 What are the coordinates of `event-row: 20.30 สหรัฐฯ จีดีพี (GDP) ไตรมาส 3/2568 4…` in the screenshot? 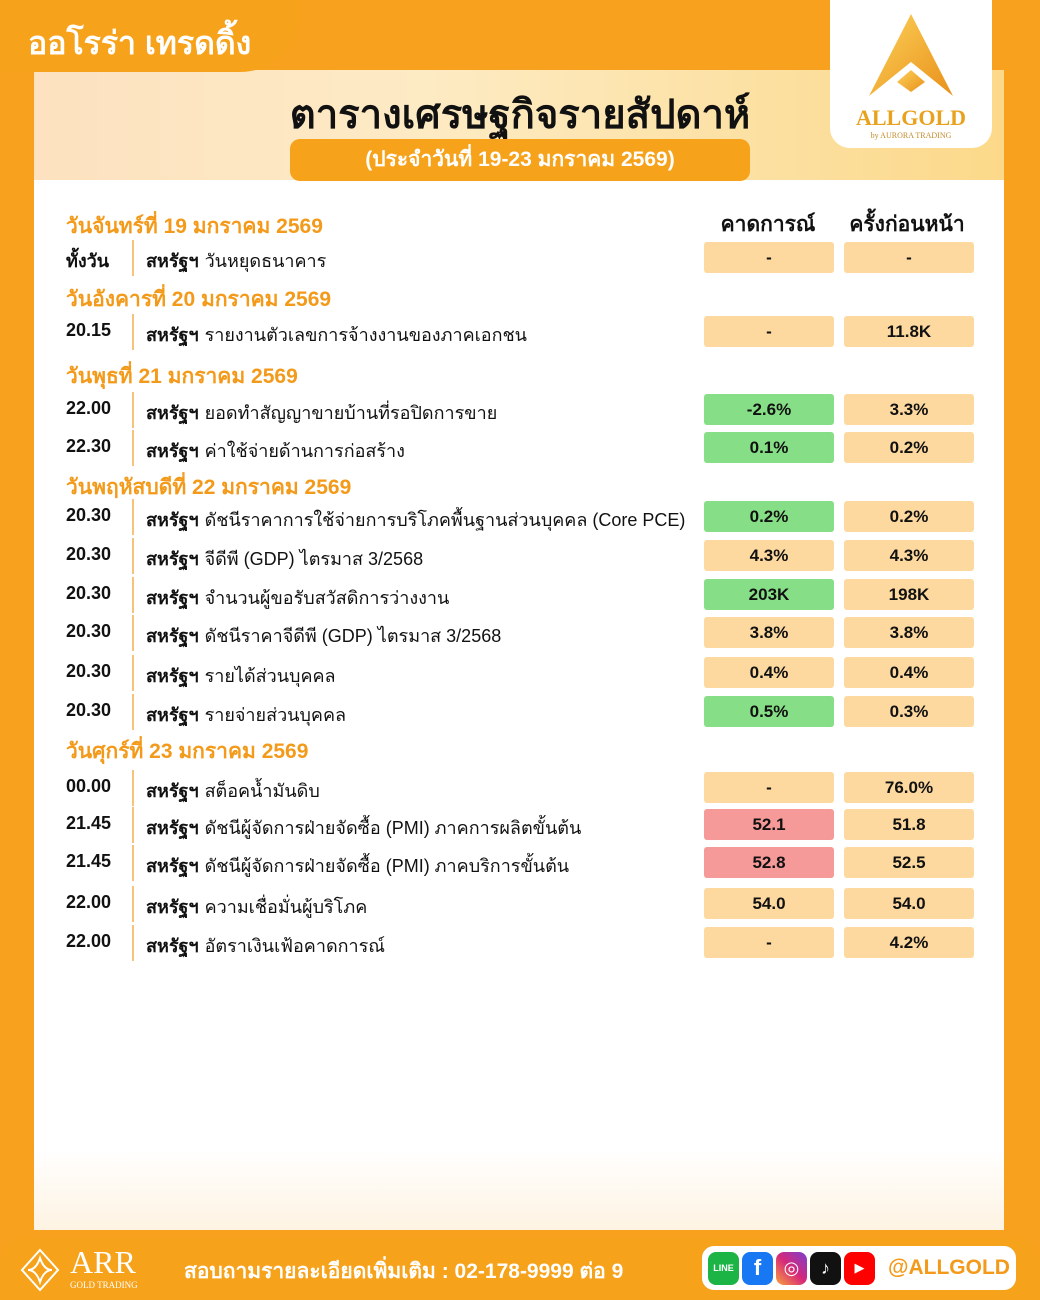 It's located at (521, 556).